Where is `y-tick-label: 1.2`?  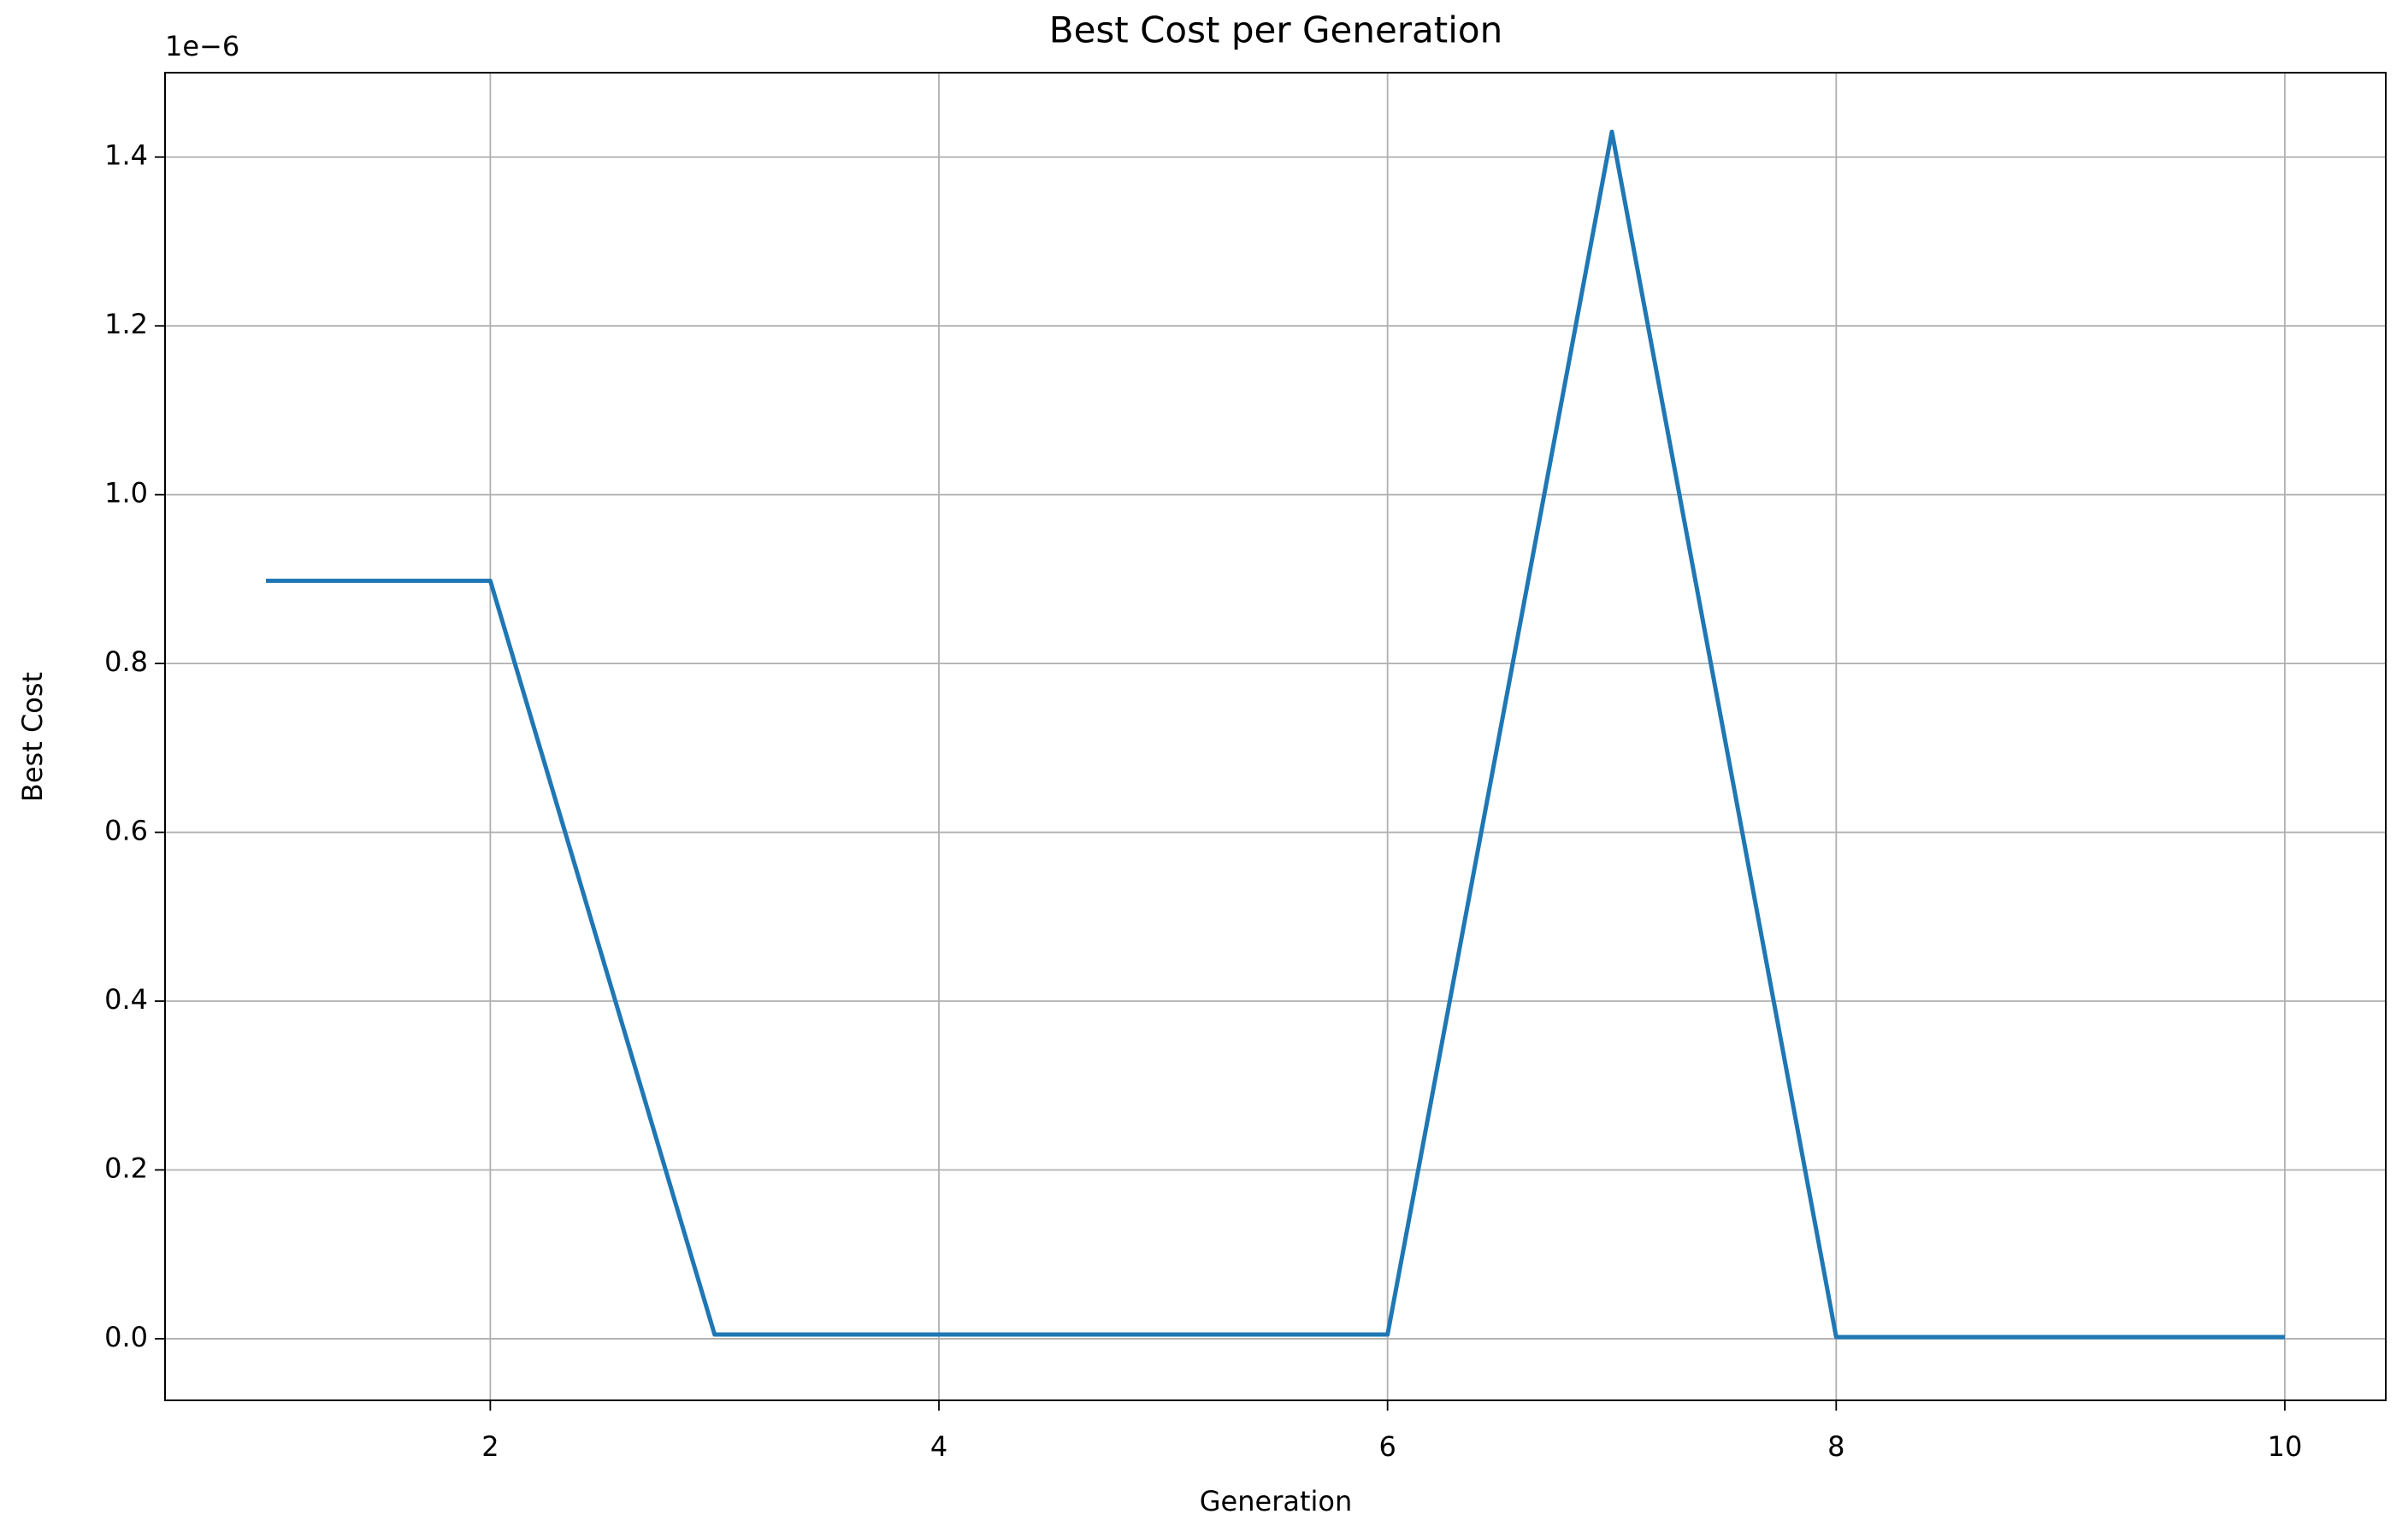 y-tick-label: 1.2 is located at coordinates (126, 324).